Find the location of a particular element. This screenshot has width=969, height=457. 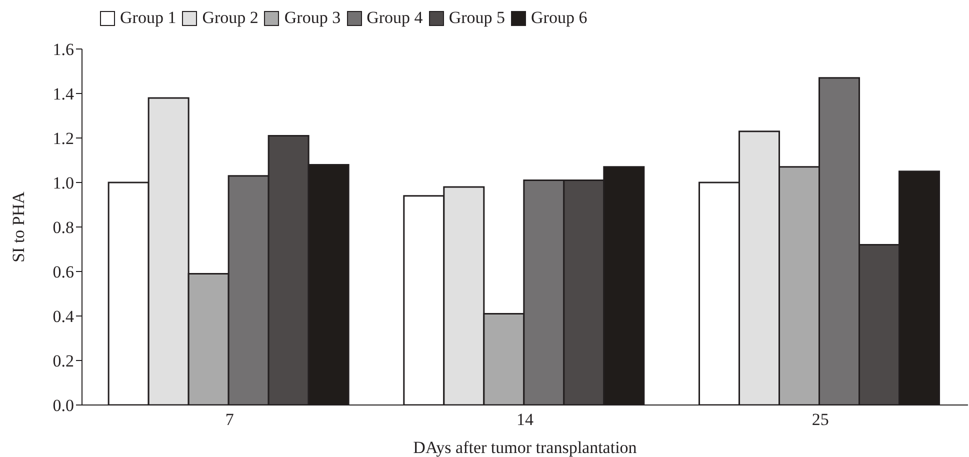

legend-label: Group 5 is located at coordinates (477, 18).